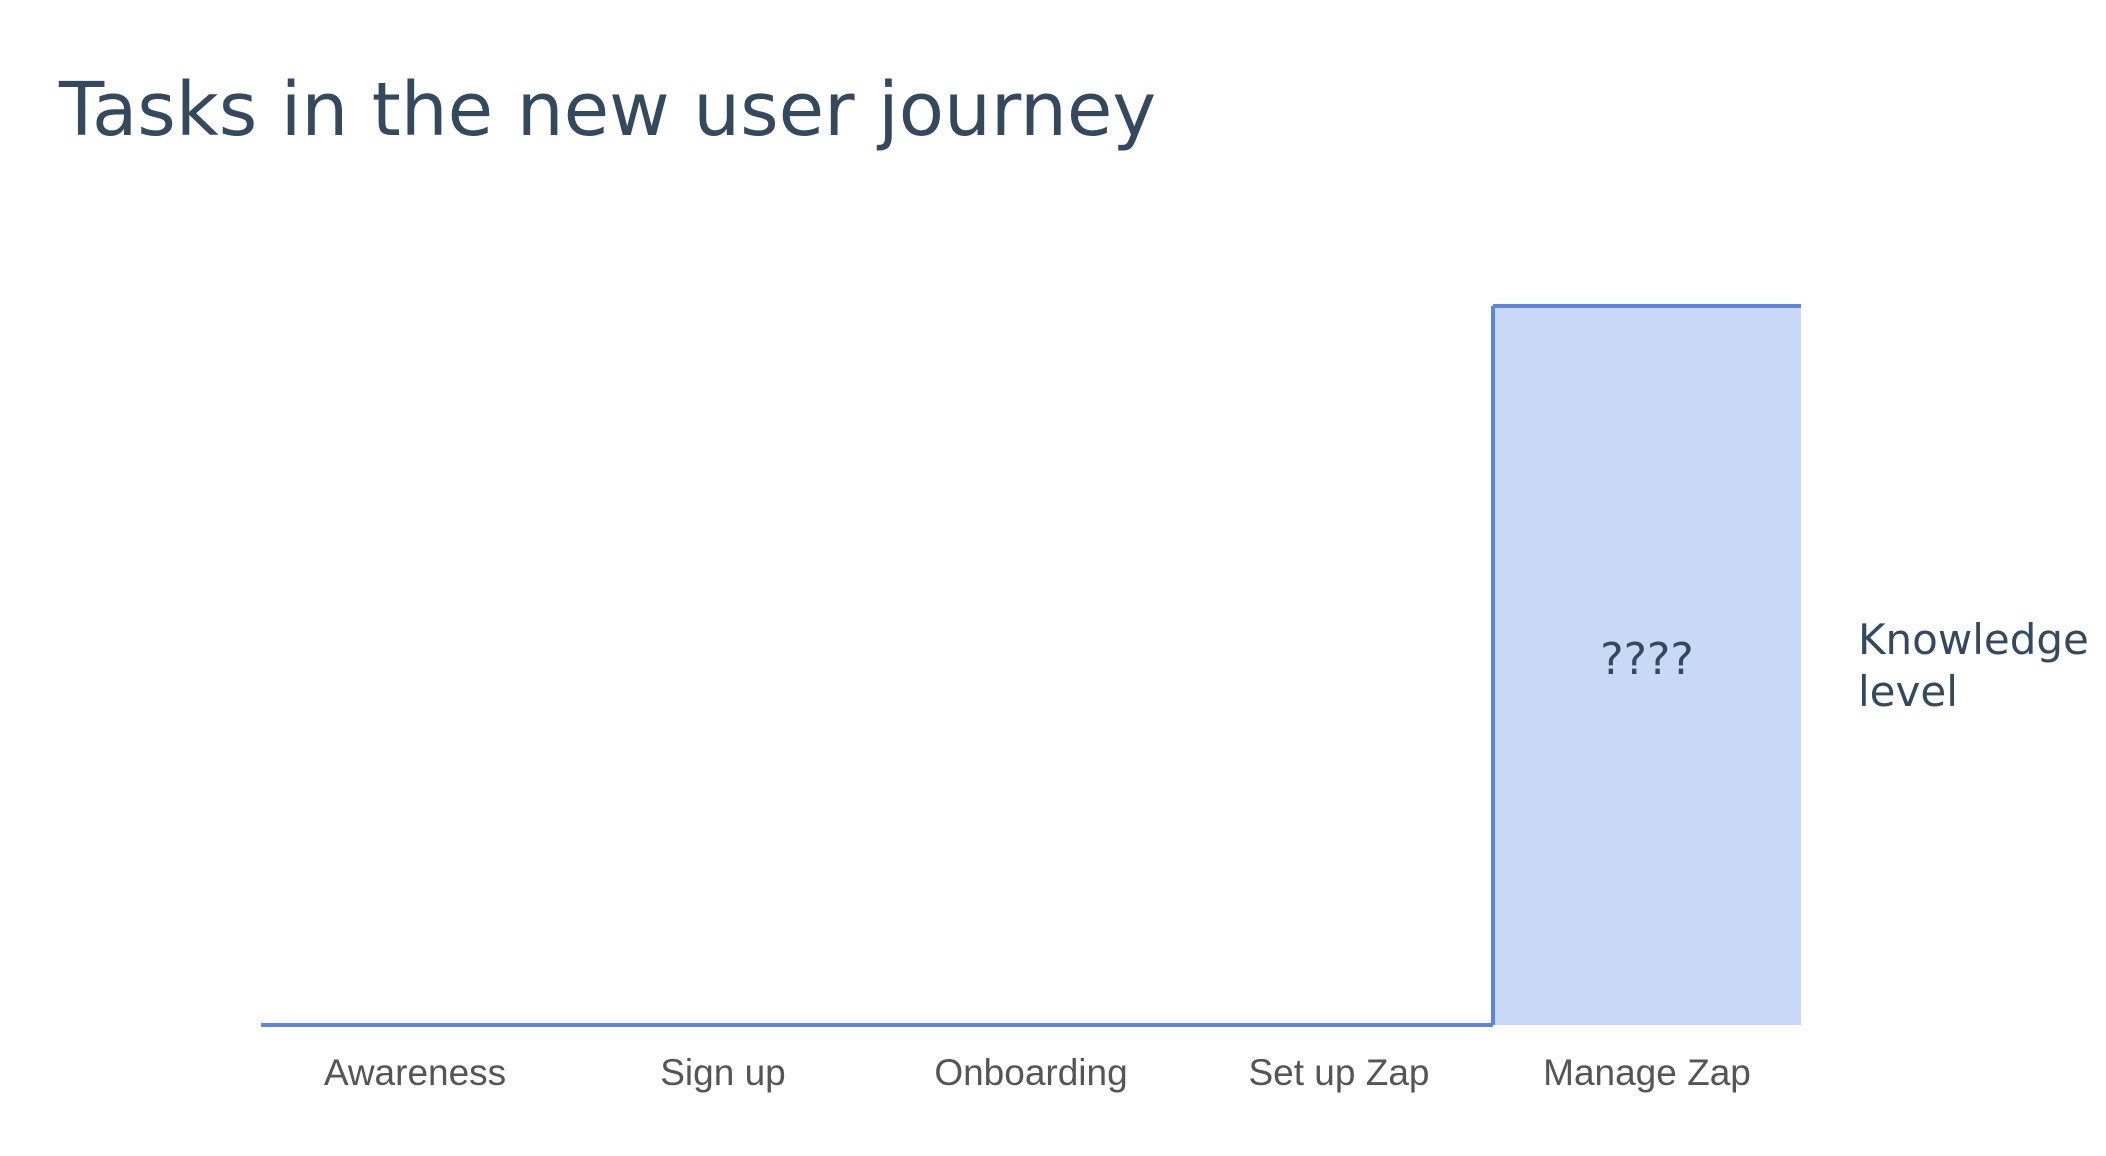 This screenshot has height=1156, width=2106. I want to click on x-tick-label: Sign up, so click(723, 1072).